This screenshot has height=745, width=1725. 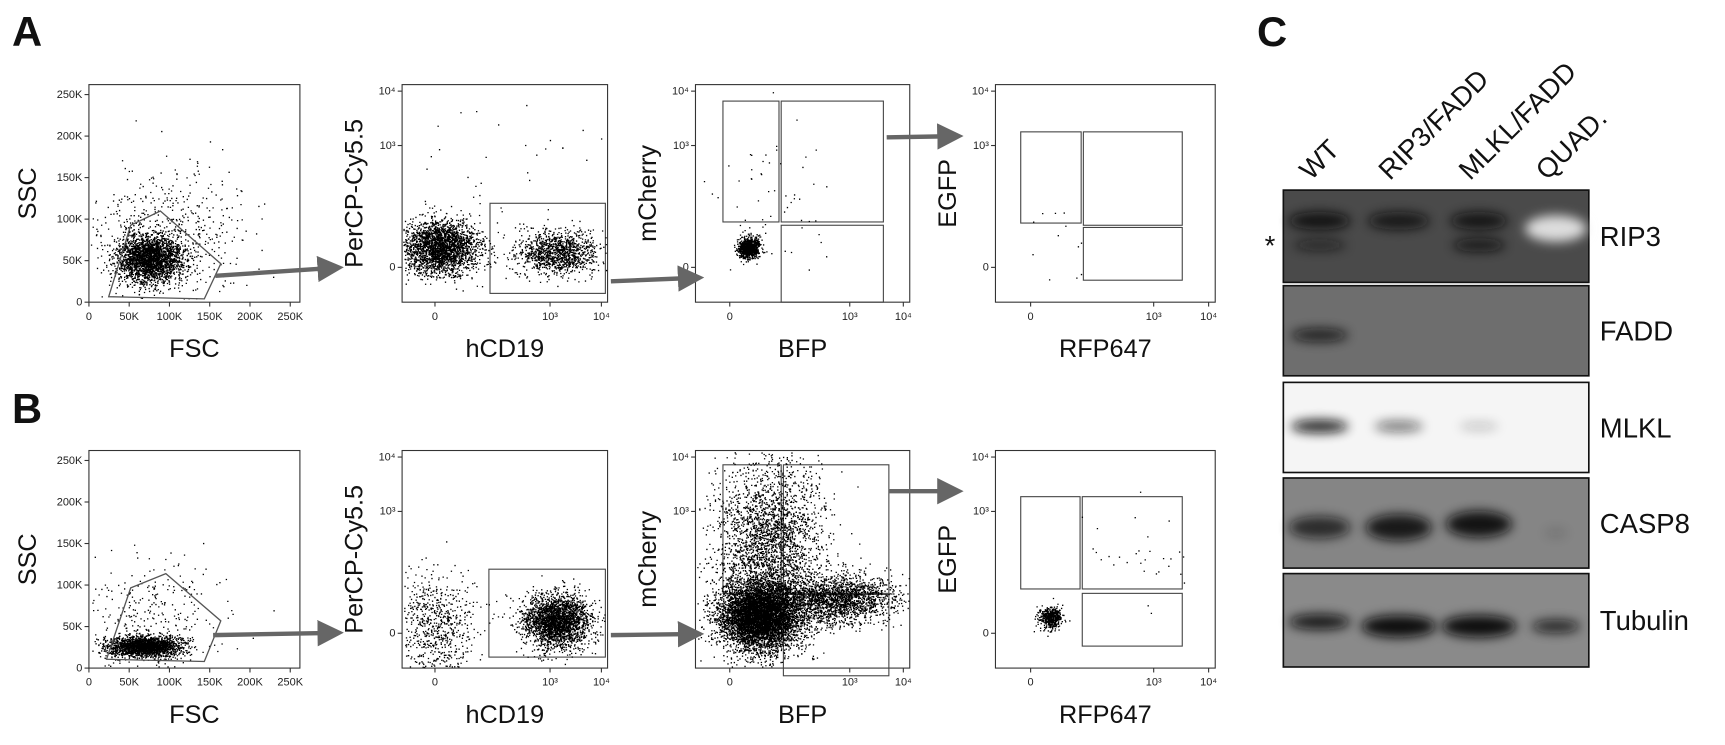 I want to click on lane-label: WT, so click(x=1319, y=159).